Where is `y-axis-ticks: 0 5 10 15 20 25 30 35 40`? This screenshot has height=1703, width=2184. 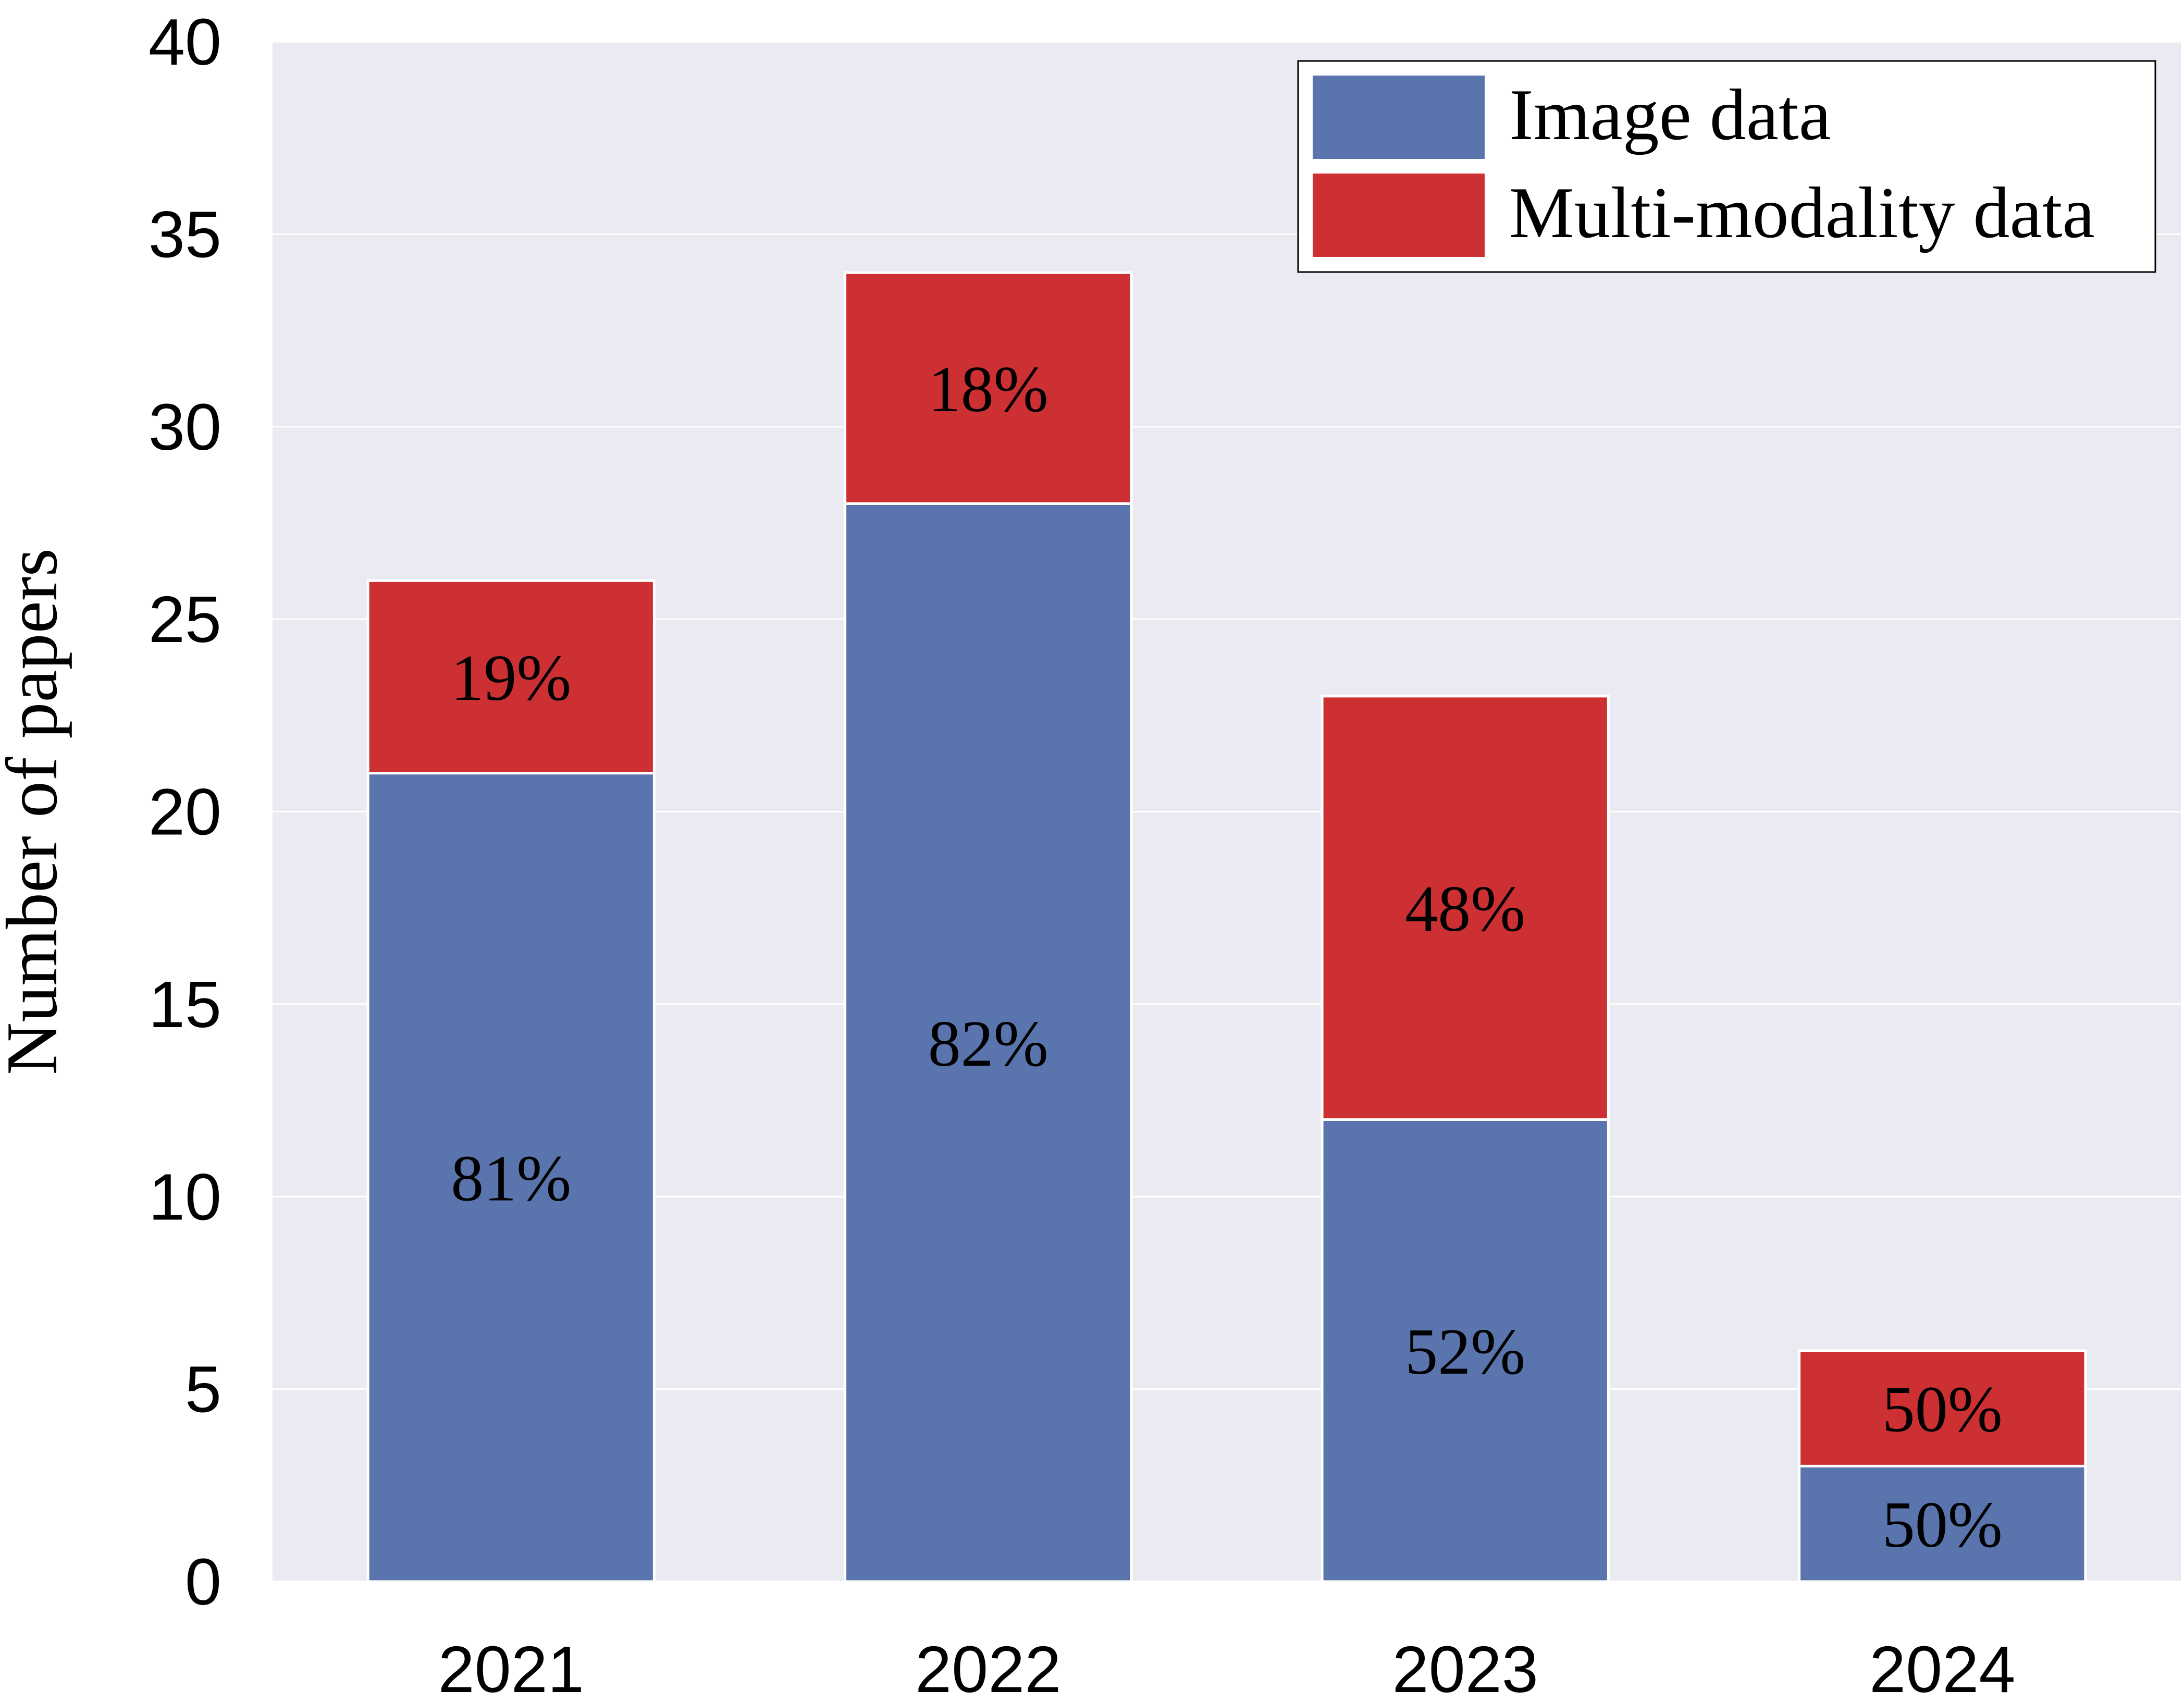
y-axis-ticks: 0 5 10 15 20 25 30 35 40 is located at coordinates (185, 812).